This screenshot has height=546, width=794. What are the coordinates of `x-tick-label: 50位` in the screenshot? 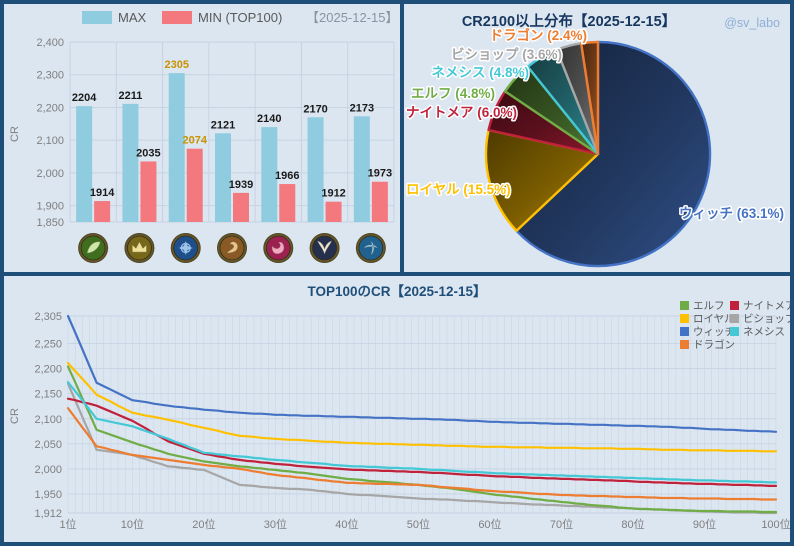 It's located at (418, 524).